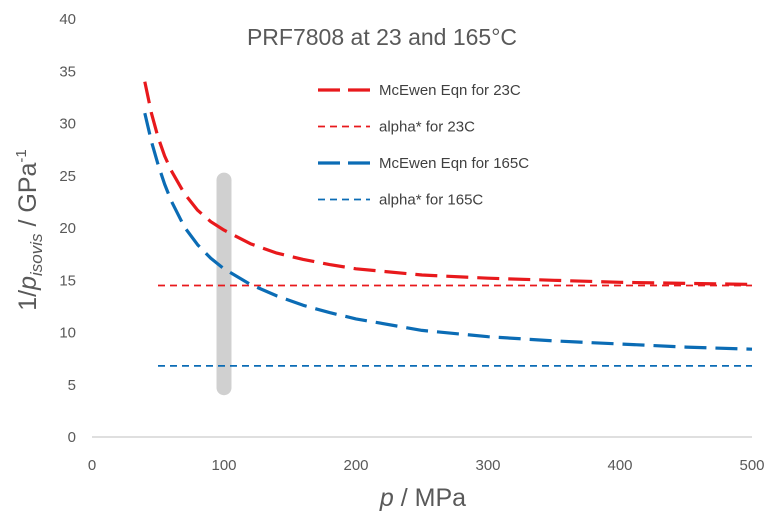  Describe the element at coordinates (450, 90) in the screenshot. I see `legend-label: McEwen Eqn for 23C` at that location.